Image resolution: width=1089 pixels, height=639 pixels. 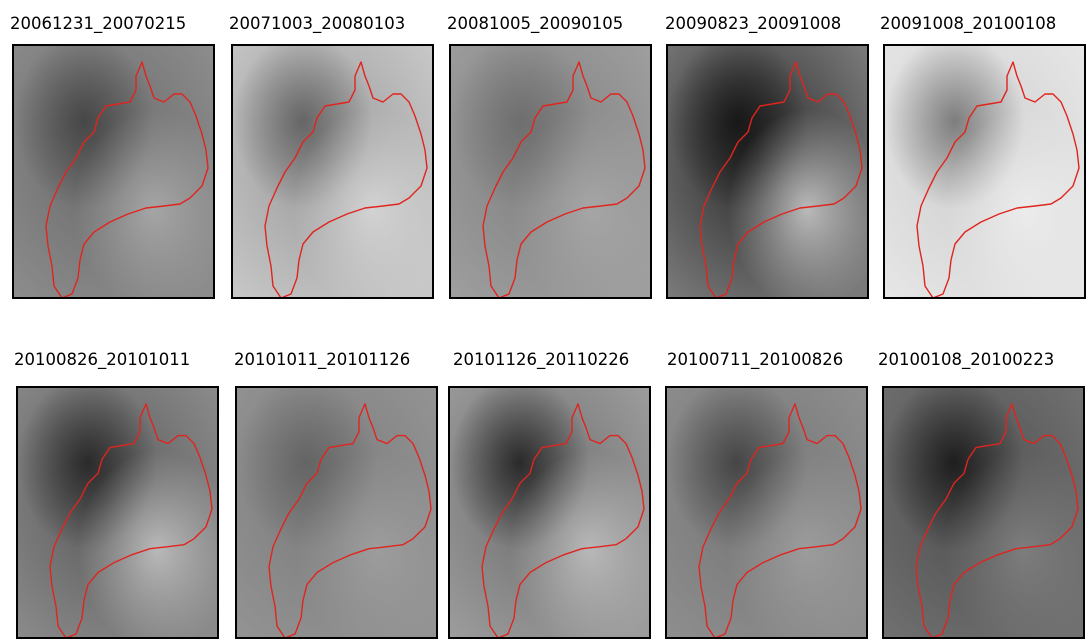 I want to click on panel-label-r1-4: 20090823_20091008, so click(x=753, y=23).